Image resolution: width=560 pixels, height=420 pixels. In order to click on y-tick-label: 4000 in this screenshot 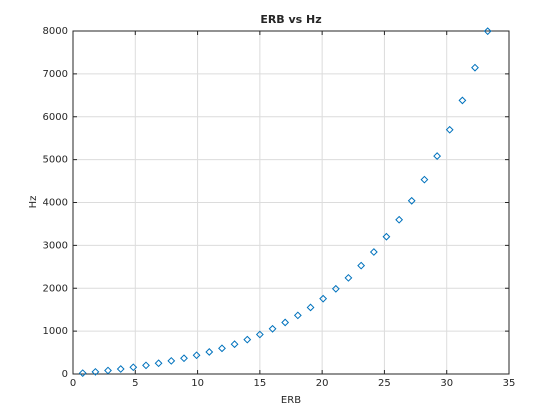, I will do `click(55, 203)`.